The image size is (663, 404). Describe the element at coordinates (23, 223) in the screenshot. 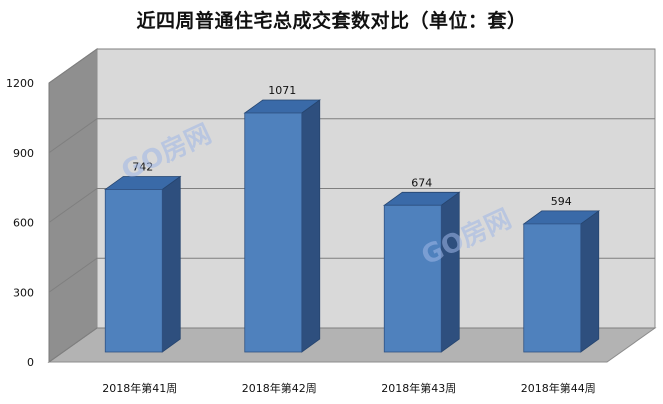

I see `y-tick-label: 600` at that location.